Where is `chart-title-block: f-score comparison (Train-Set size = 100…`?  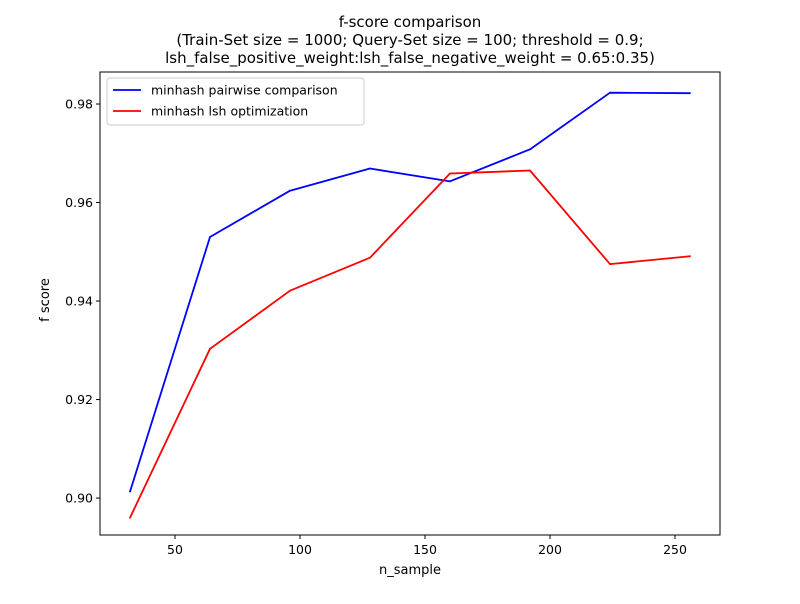 chart-title-block: f-score comparison (Train-Set size = 100… is located at coordinates (410, 40).